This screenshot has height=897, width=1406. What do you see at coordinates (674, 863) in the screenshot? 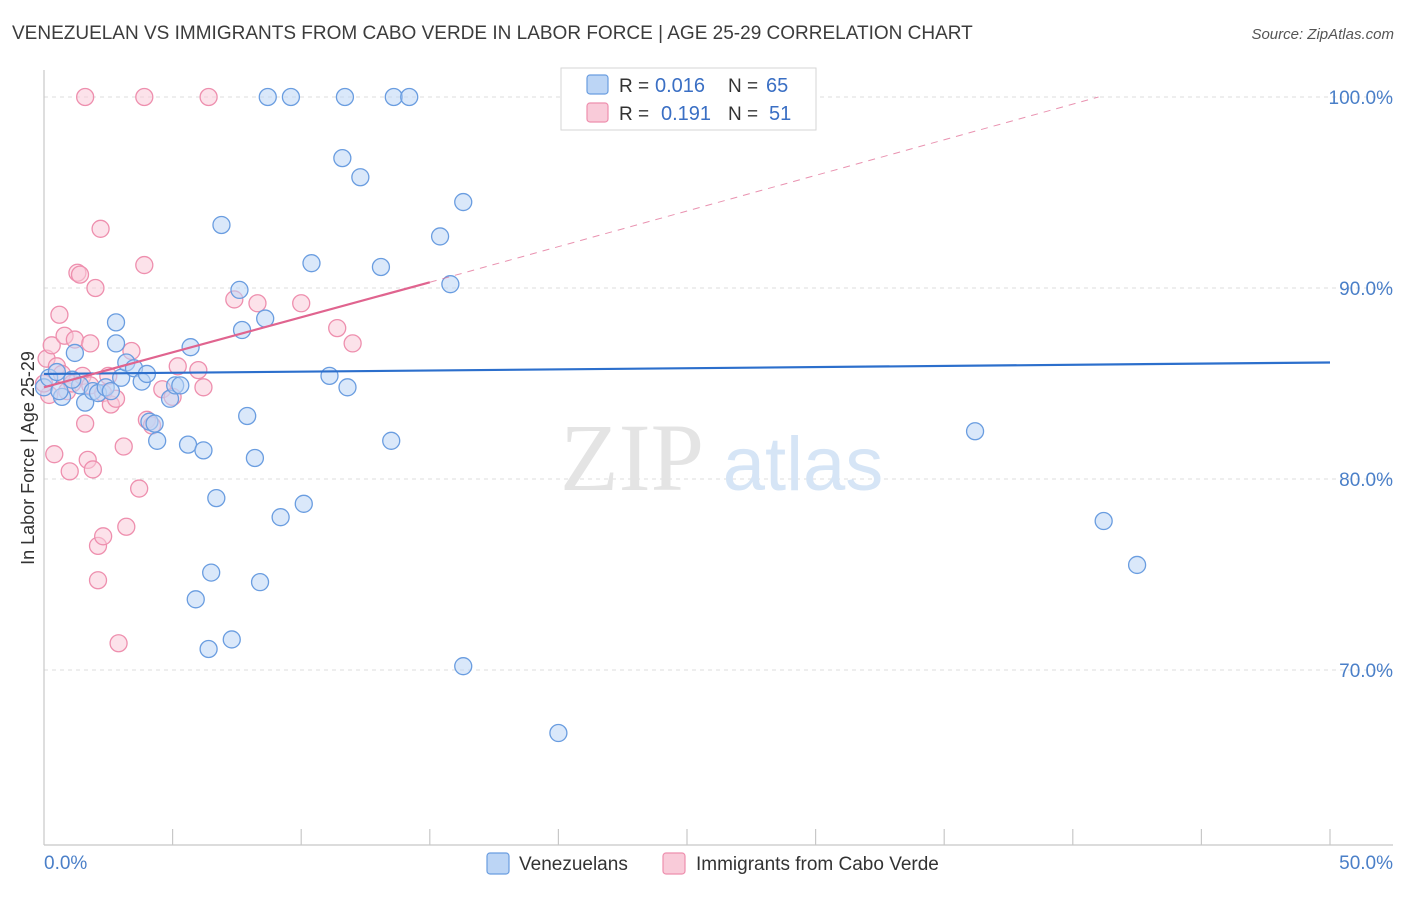
I see `legend-swatch-cabo-verde` at bounding box center [674, 863].